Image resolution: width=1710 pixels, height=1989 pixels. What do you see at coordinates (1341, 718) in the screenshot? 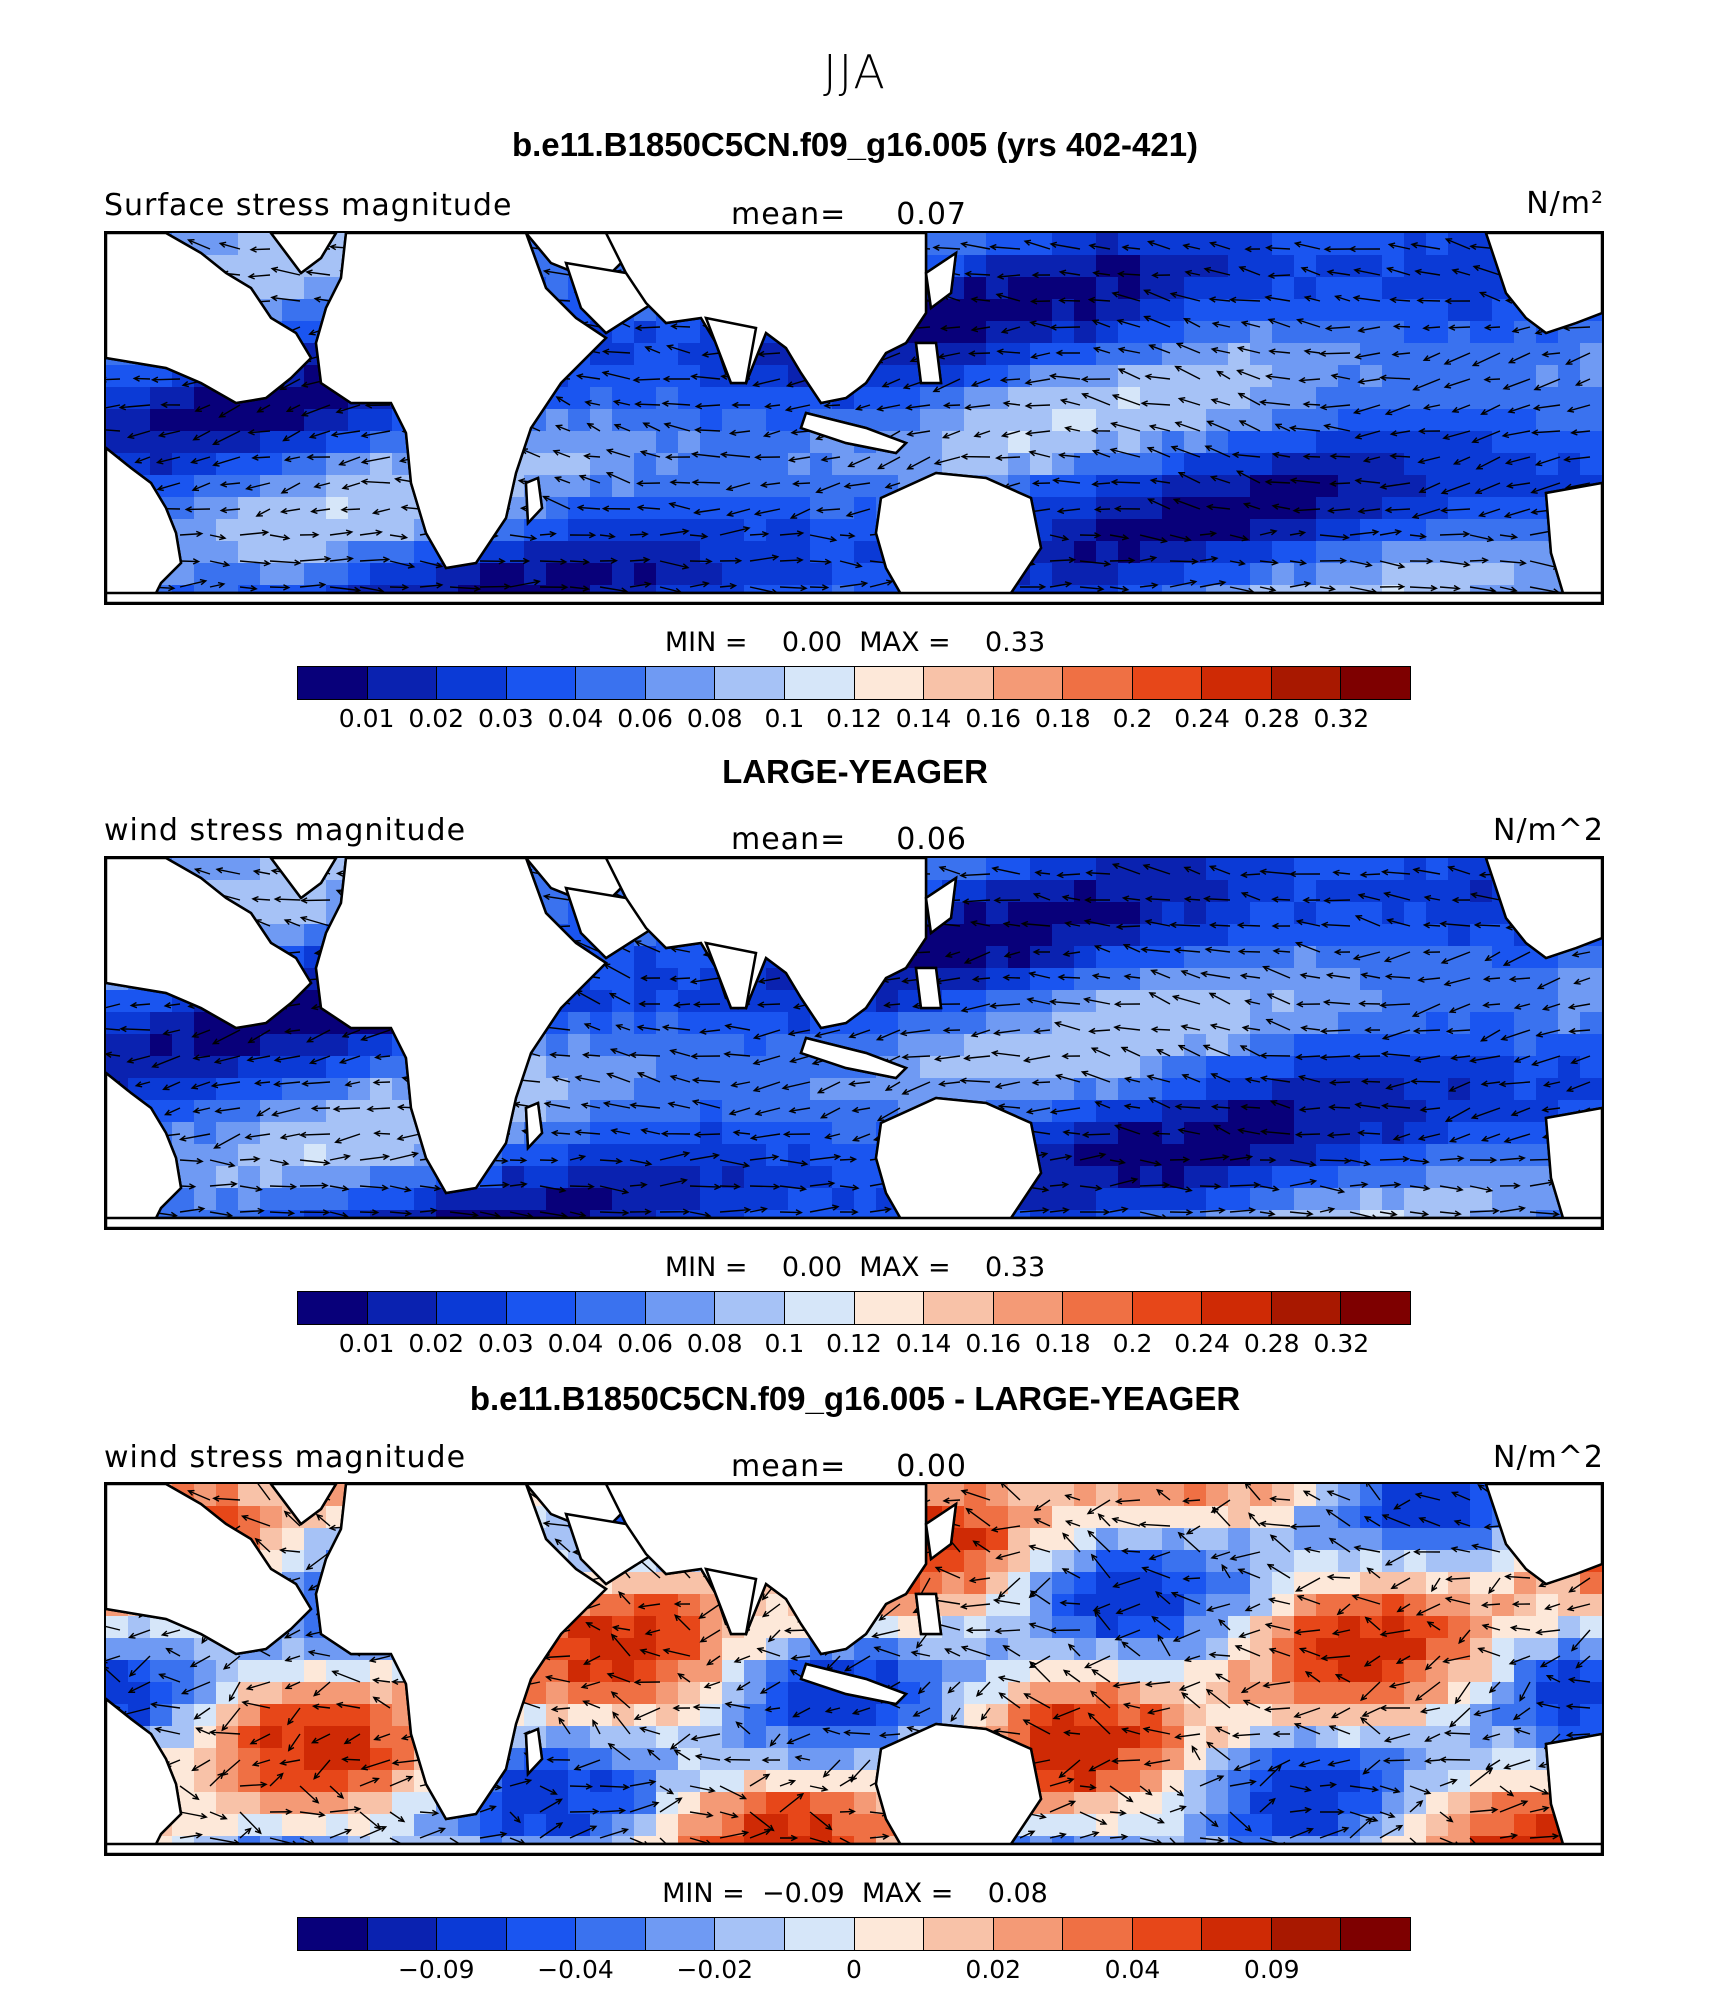
I see `colorbar-tick-label: 0.32` at bounding box center [1341, 718].